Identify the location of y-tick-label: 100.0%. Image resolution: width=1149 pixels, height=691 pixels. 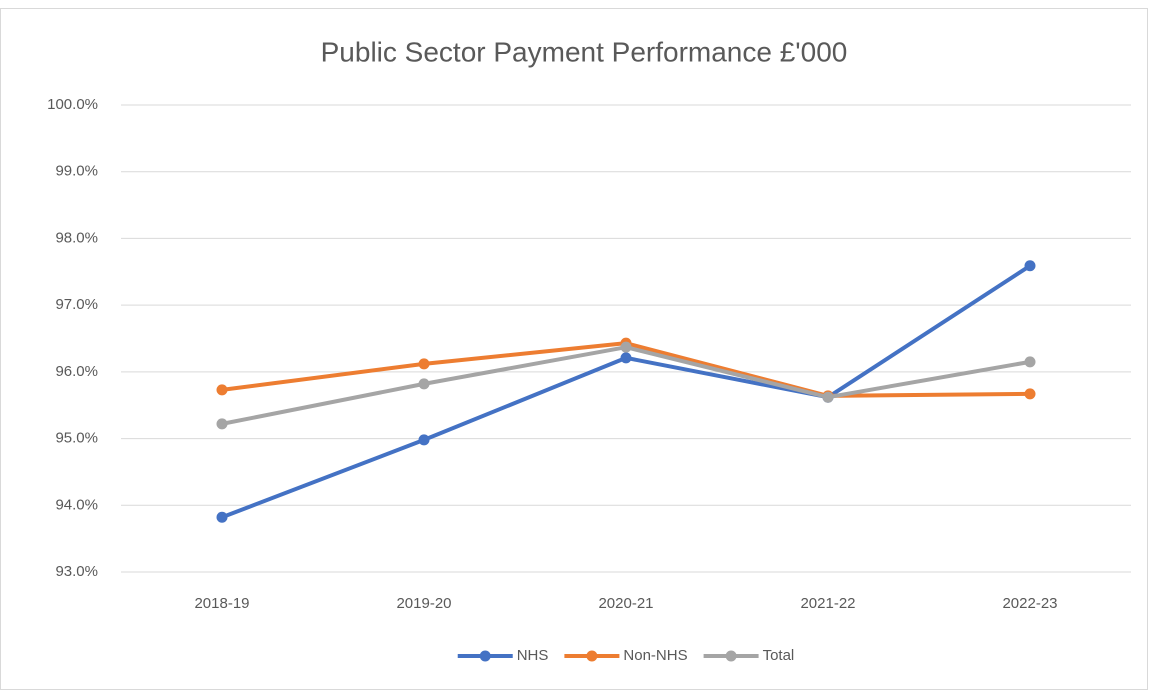
(72, 104).